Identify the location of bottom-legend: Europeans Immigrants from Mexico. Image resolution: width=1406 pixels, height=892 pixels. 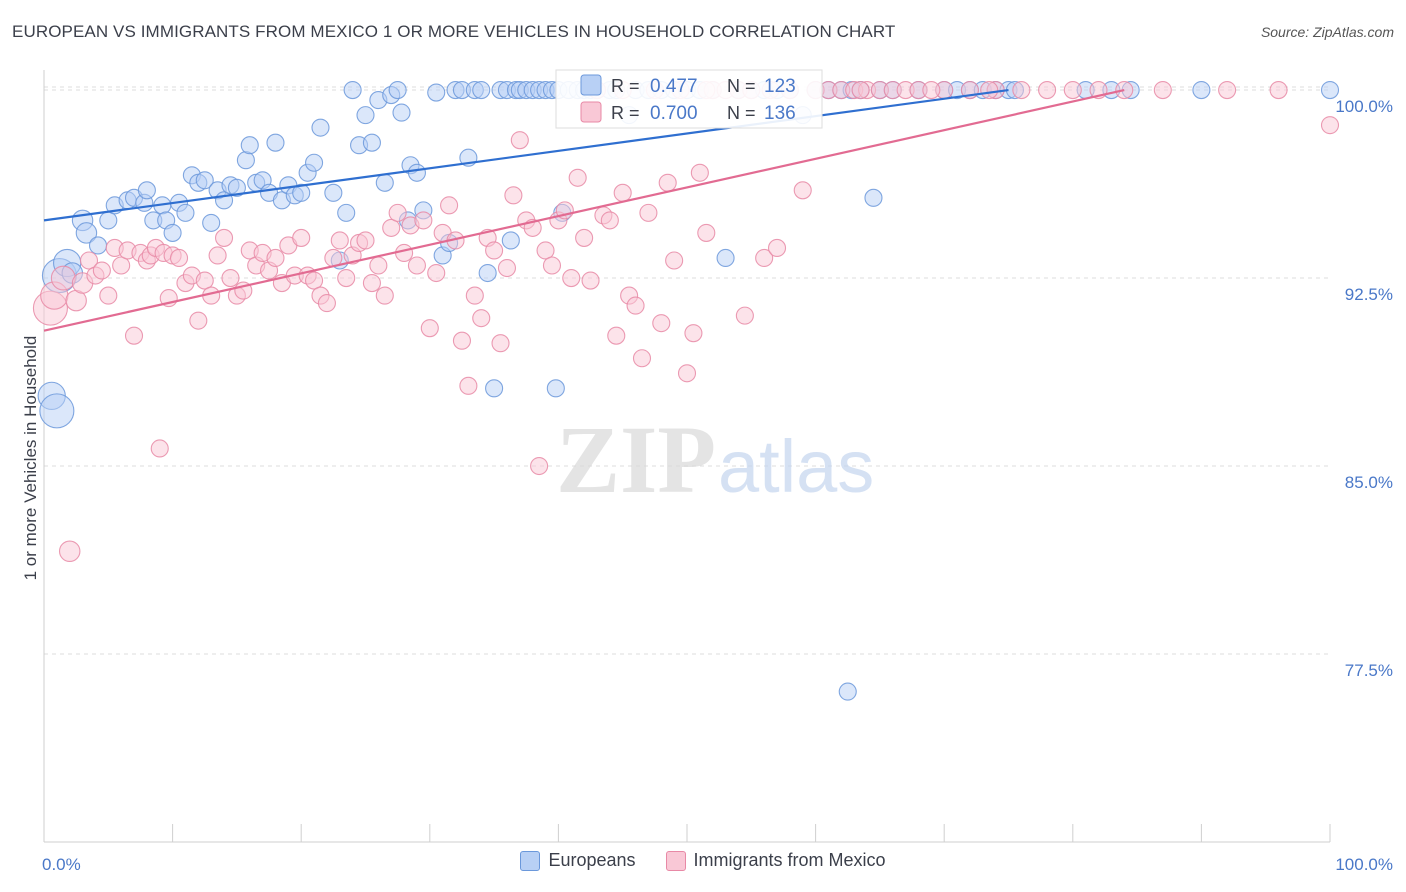
(703, 860).